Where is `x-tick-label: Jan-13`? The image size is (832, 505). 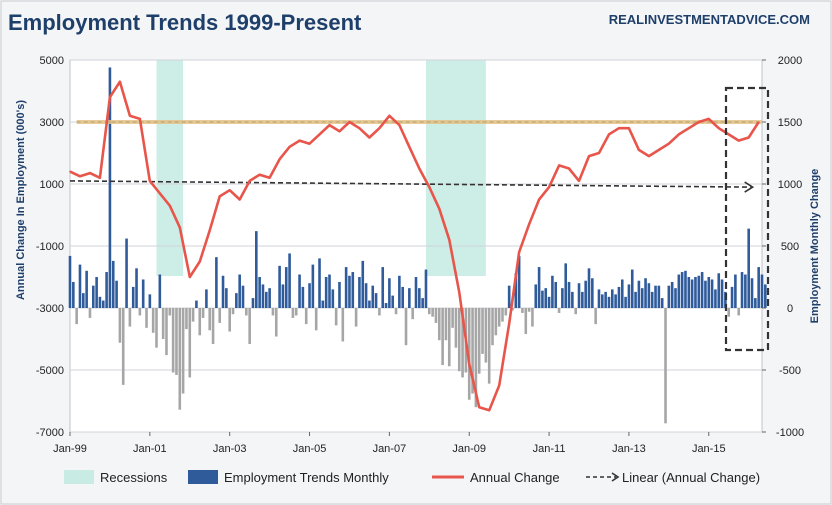 x-tick-label: Jan-13 is located at coordinates (629, 449).